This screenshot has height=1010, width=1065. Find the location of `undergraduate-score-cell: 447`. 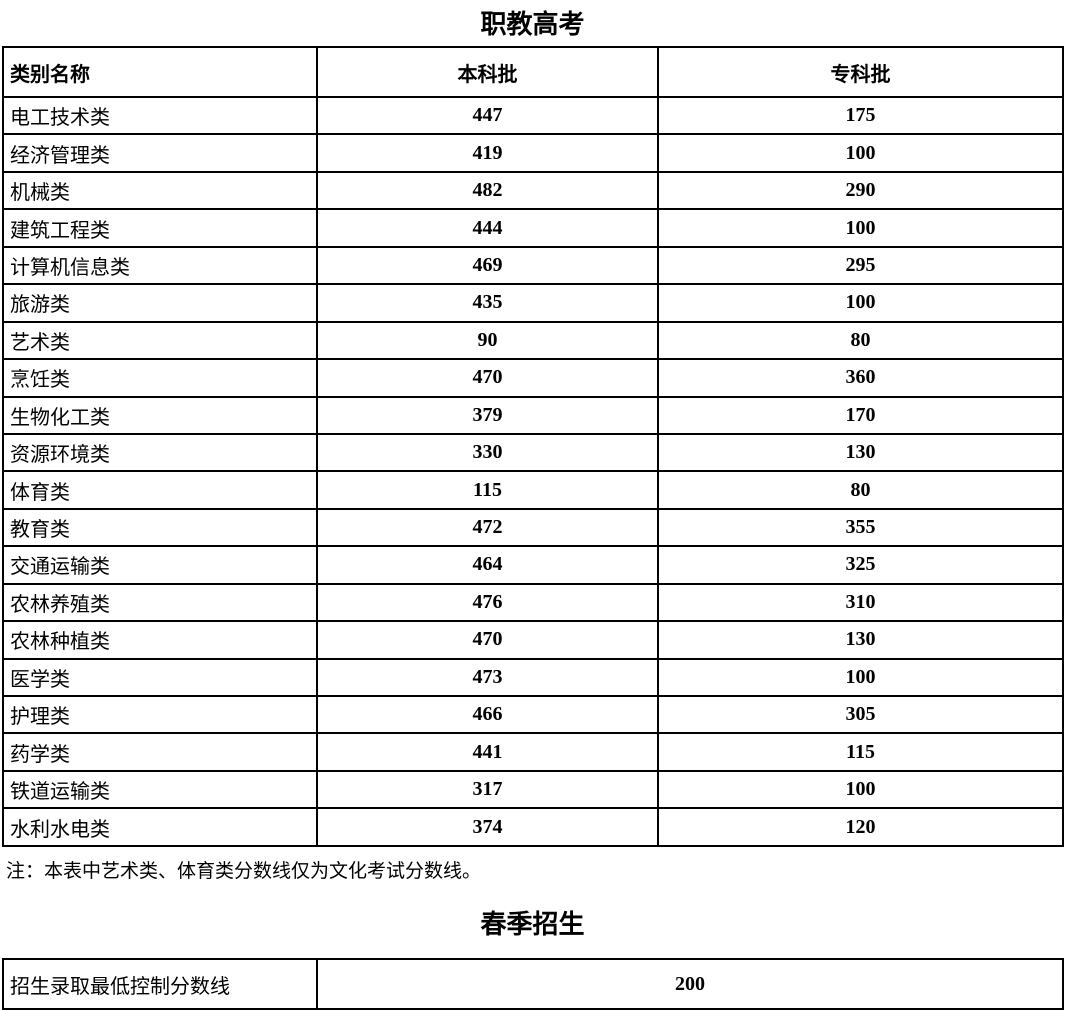

undergraduate-score-cell: 447 is located at coordinates (487, 115).